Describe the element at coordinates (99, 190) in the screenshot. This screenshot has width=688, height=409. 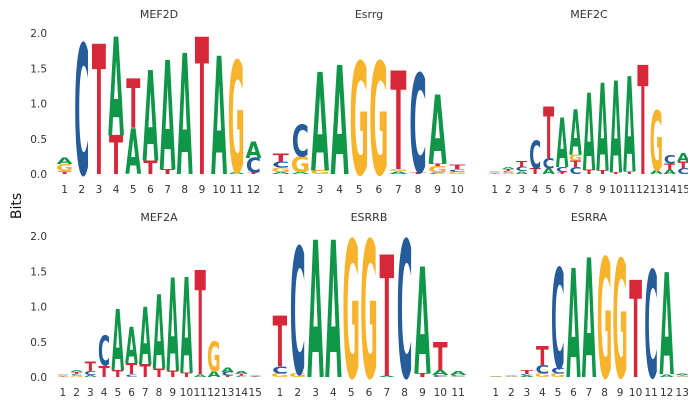
I see `x-tick-label: 3` at that location.